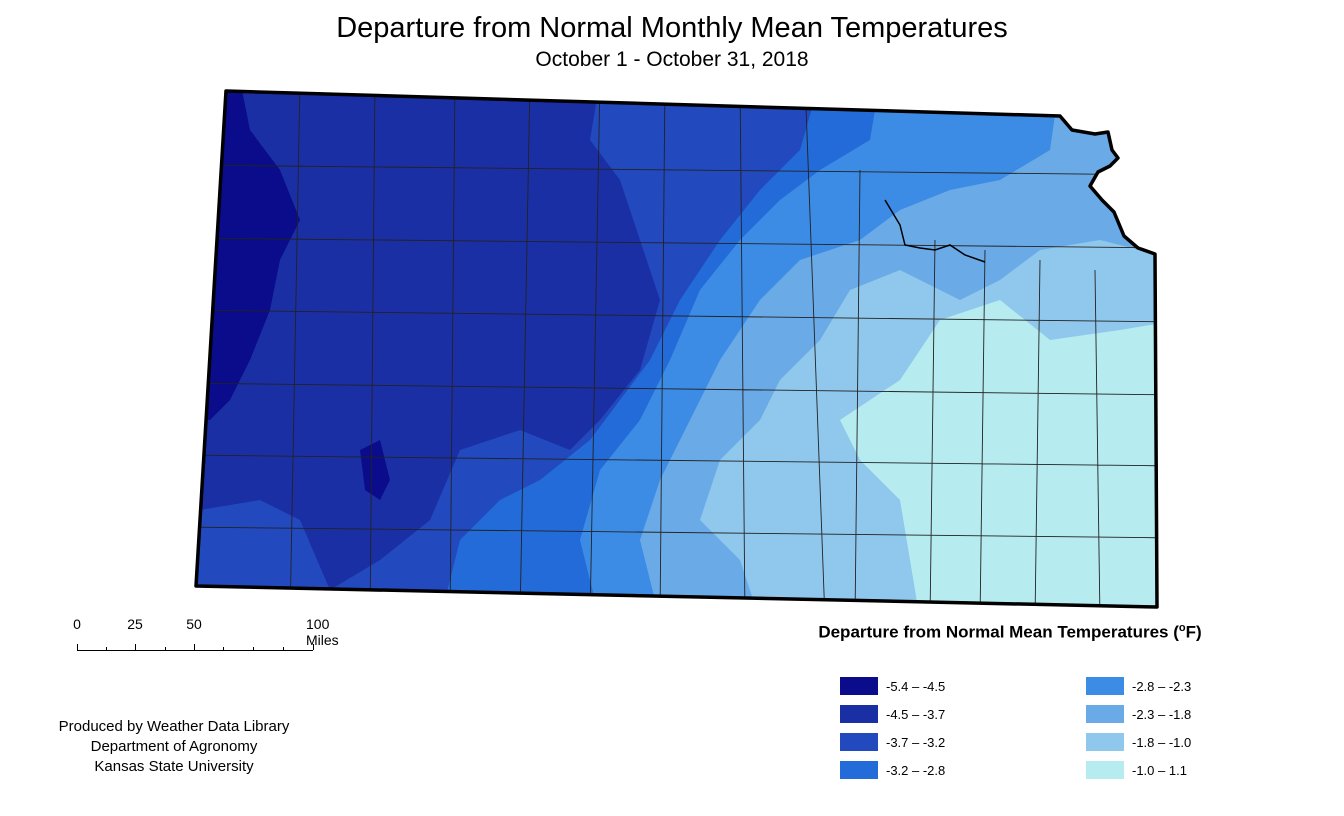 This screenshot has height=816, width=1344. I want to click on scale-label-25: 25, so click(135, 624).